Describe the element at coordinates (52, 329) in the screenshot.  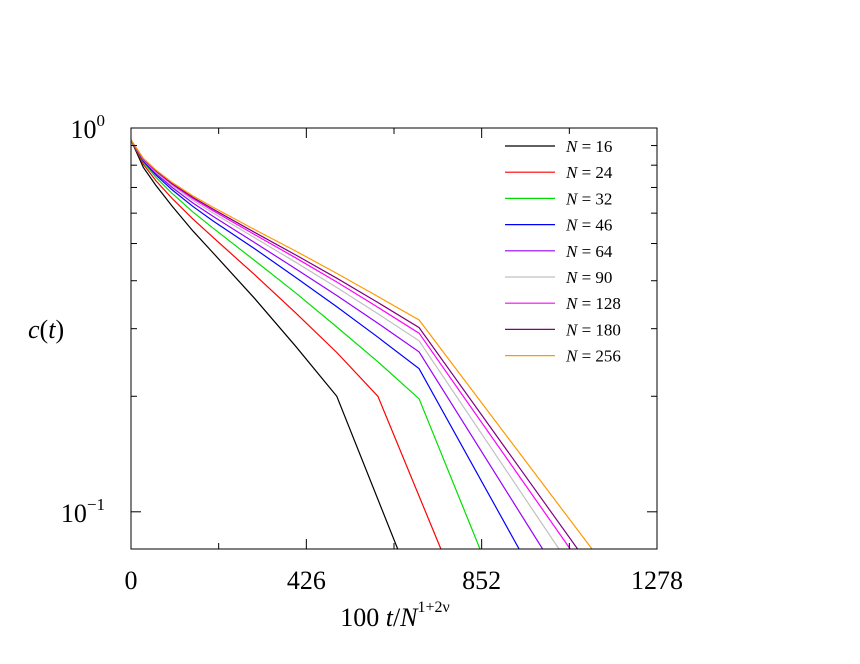
I see `y-axis-label-var: t` at that location.